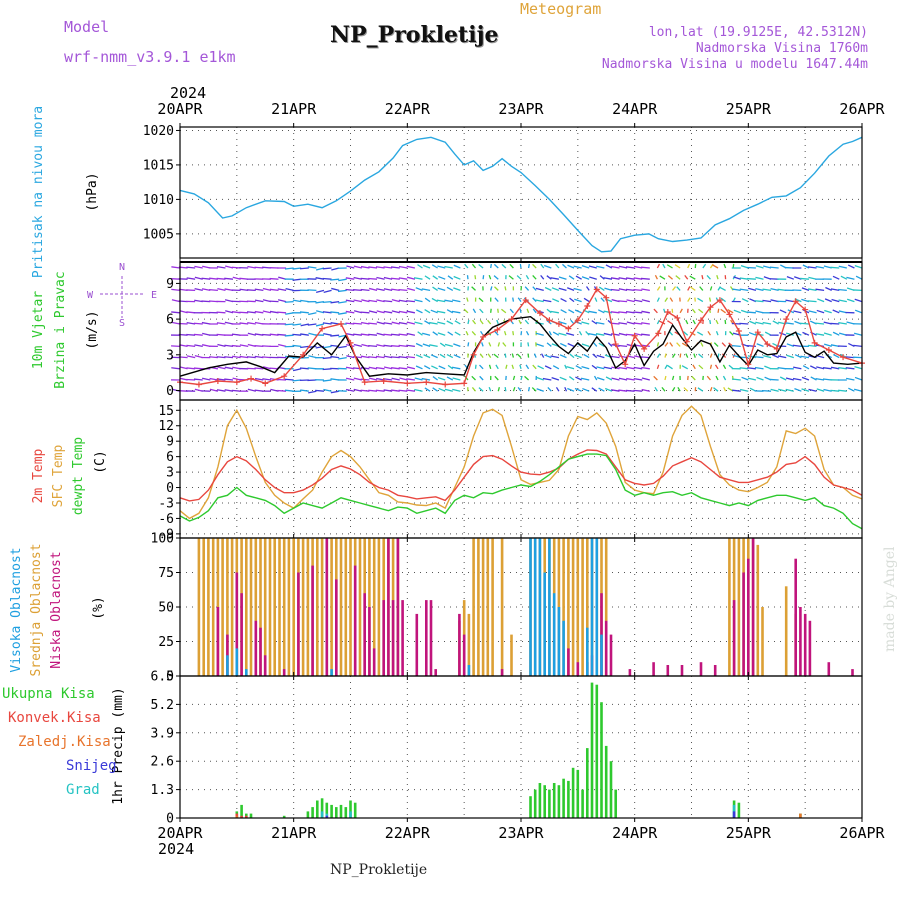 The height and width of the screenshot is (900, 900). I want to click on ytick-label: -9, so click(166, 534).